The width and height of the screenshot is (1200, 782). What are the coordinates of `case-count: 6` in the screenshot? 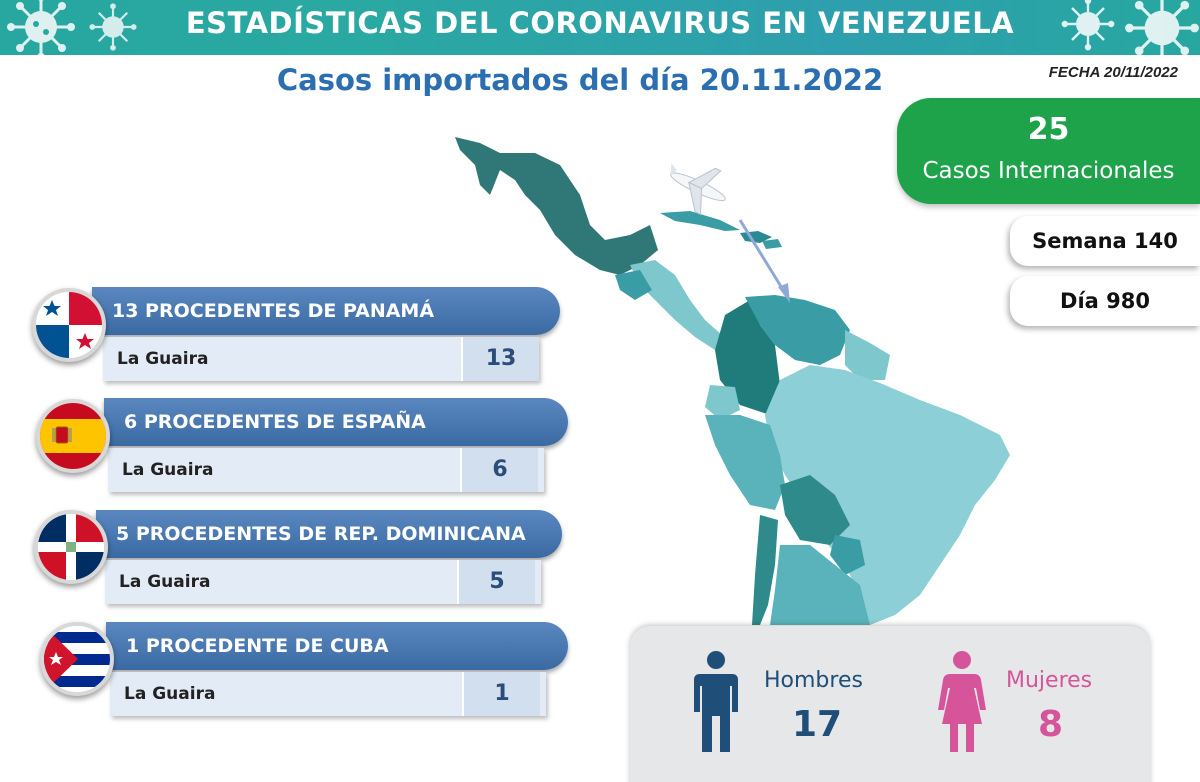 It's located at (499, 470).